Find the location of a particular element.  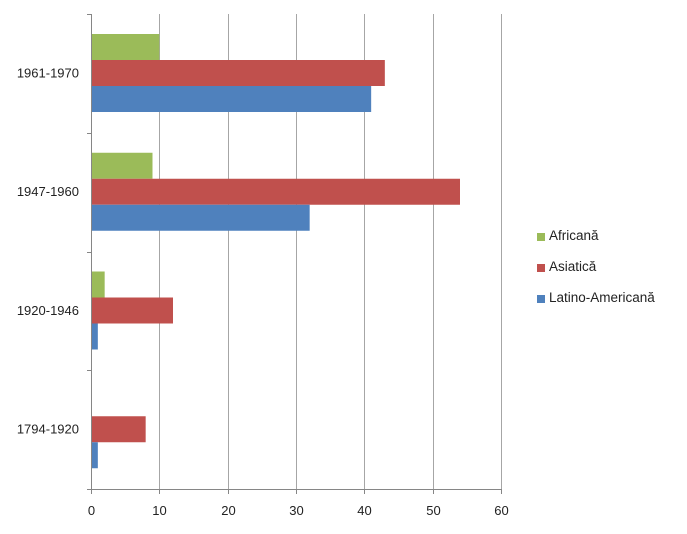

x-tick-label: 0 is located at coordinates (91, 510).